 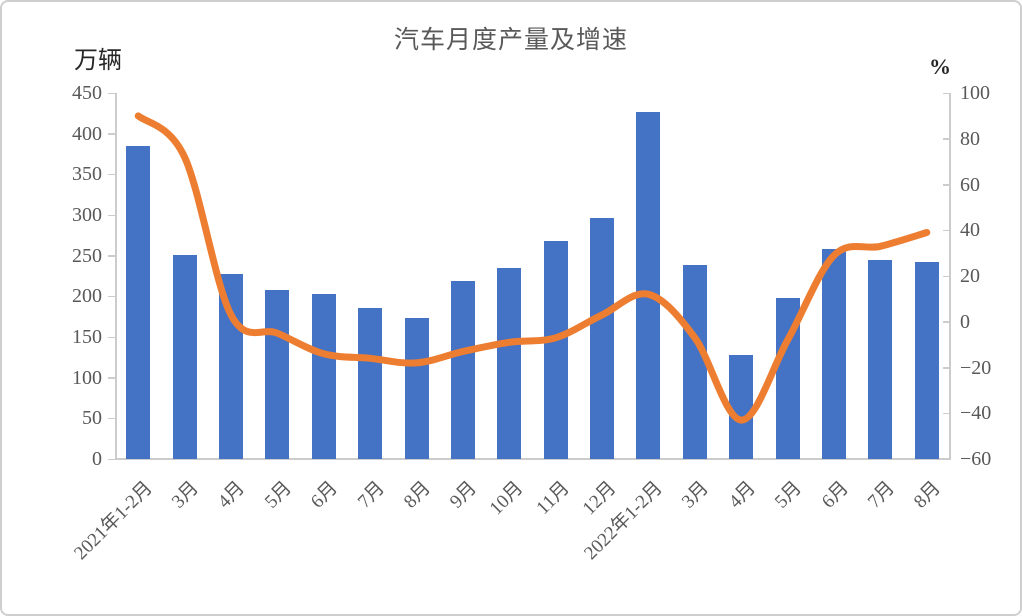 What do you see at coordinates (970, 138) in the screenshot?
I see `right-axis-tick-label: 80` at bounding box center [970, 138].